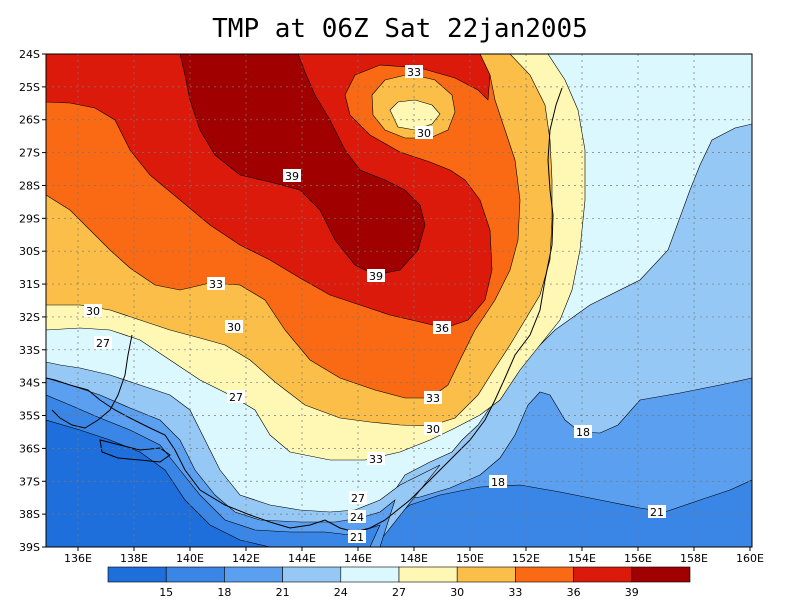 This screenshot has height=600, width=800. Describe the element at coordinates (29, 185) in the screenshot. I see `lat-tick-label: 28S` at that location.